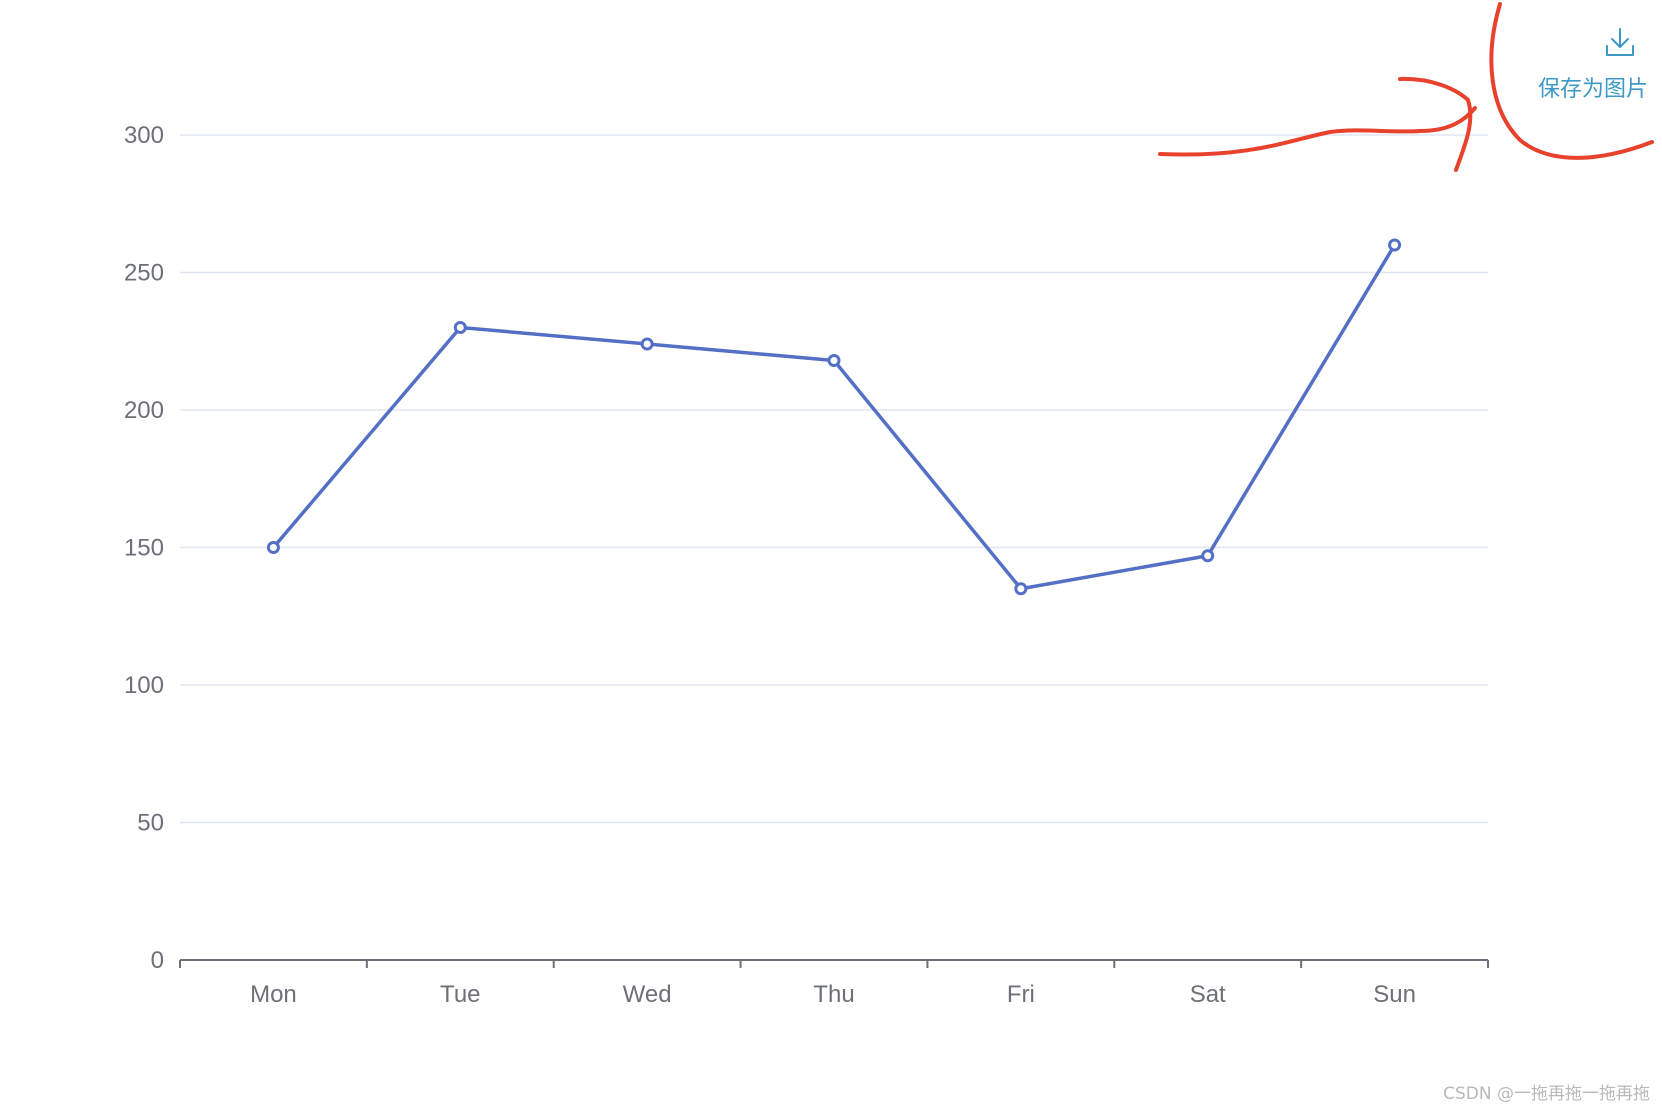 The width and height of the screenshot is (1662, 1119). What do you see at coordinates (1021, 994) in the screenshot?
I see `x-tick-label: Fri` at bounding box center [1021, 994].